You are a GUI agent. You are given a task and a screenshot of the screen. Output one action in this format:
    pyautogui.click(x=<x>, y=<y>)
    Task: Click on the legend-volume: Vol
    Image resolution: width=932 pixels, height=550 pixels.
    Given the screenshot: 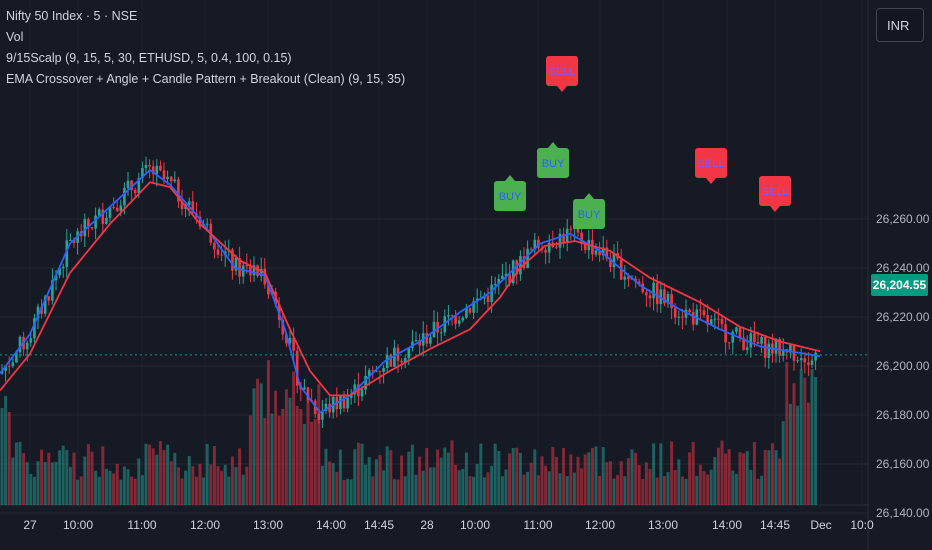 What is the action you would take?
    pyautogui.click(x=15, y=37)
    